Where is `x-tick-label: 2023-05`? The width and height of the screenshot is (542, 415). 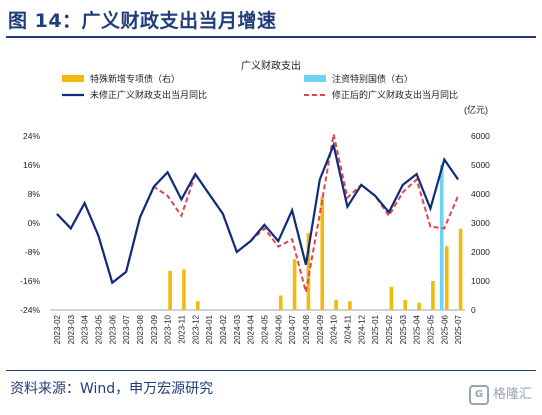
x-tick-label: 2023-05 is located at coordinates (98, 329).